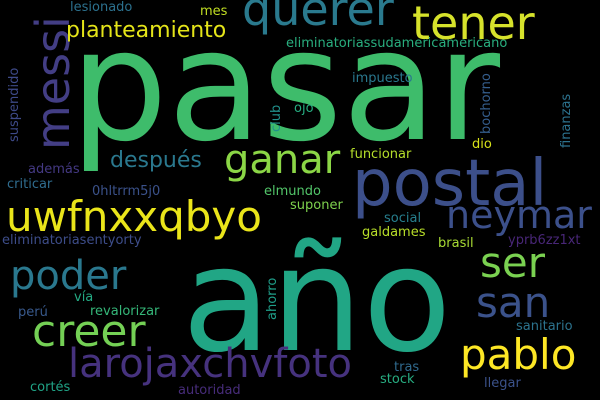 Image resolution: width=600 pixels, height=400 pixels. Describe the element at coordinates (72, 240) in the screenshot. I see `word-eliminatoriasentyorty: eliminatoriasentyorty` at that location.